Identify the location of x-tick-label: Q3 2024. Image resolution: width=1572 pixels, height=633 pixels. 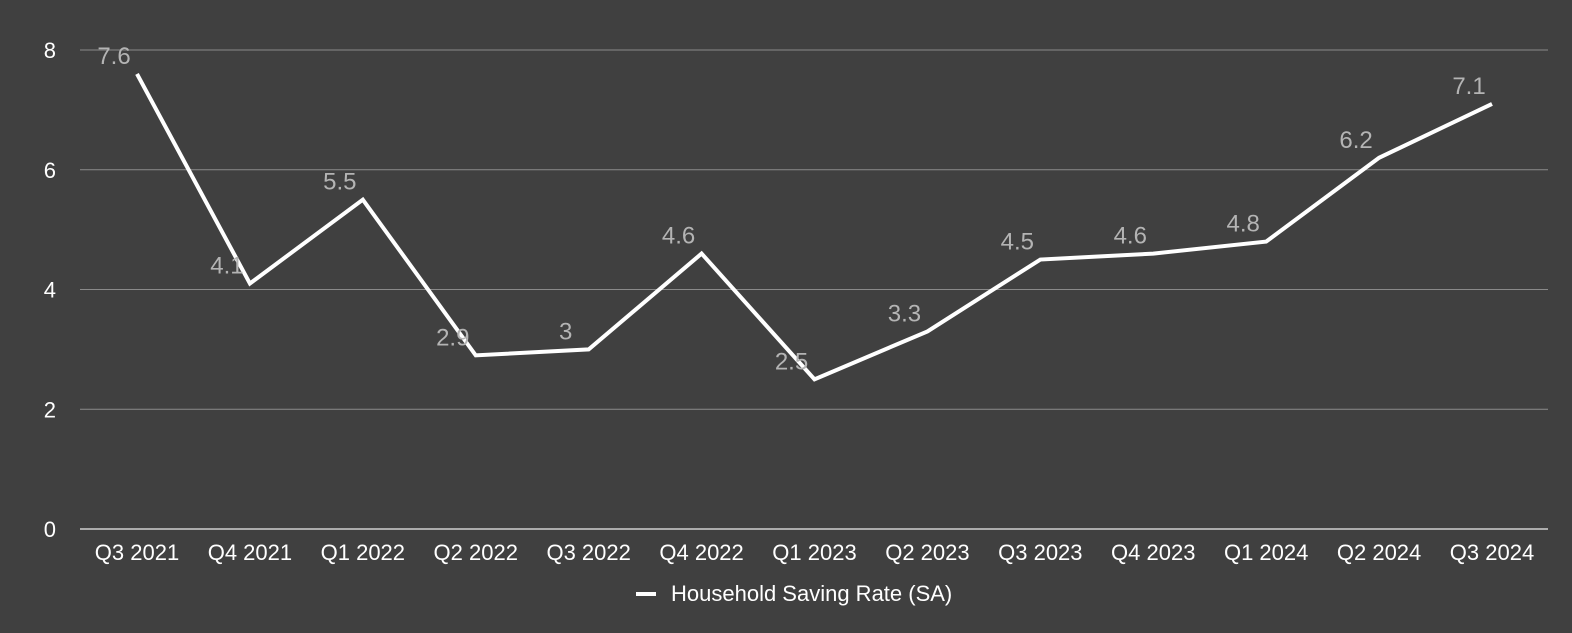
(1492, 552).